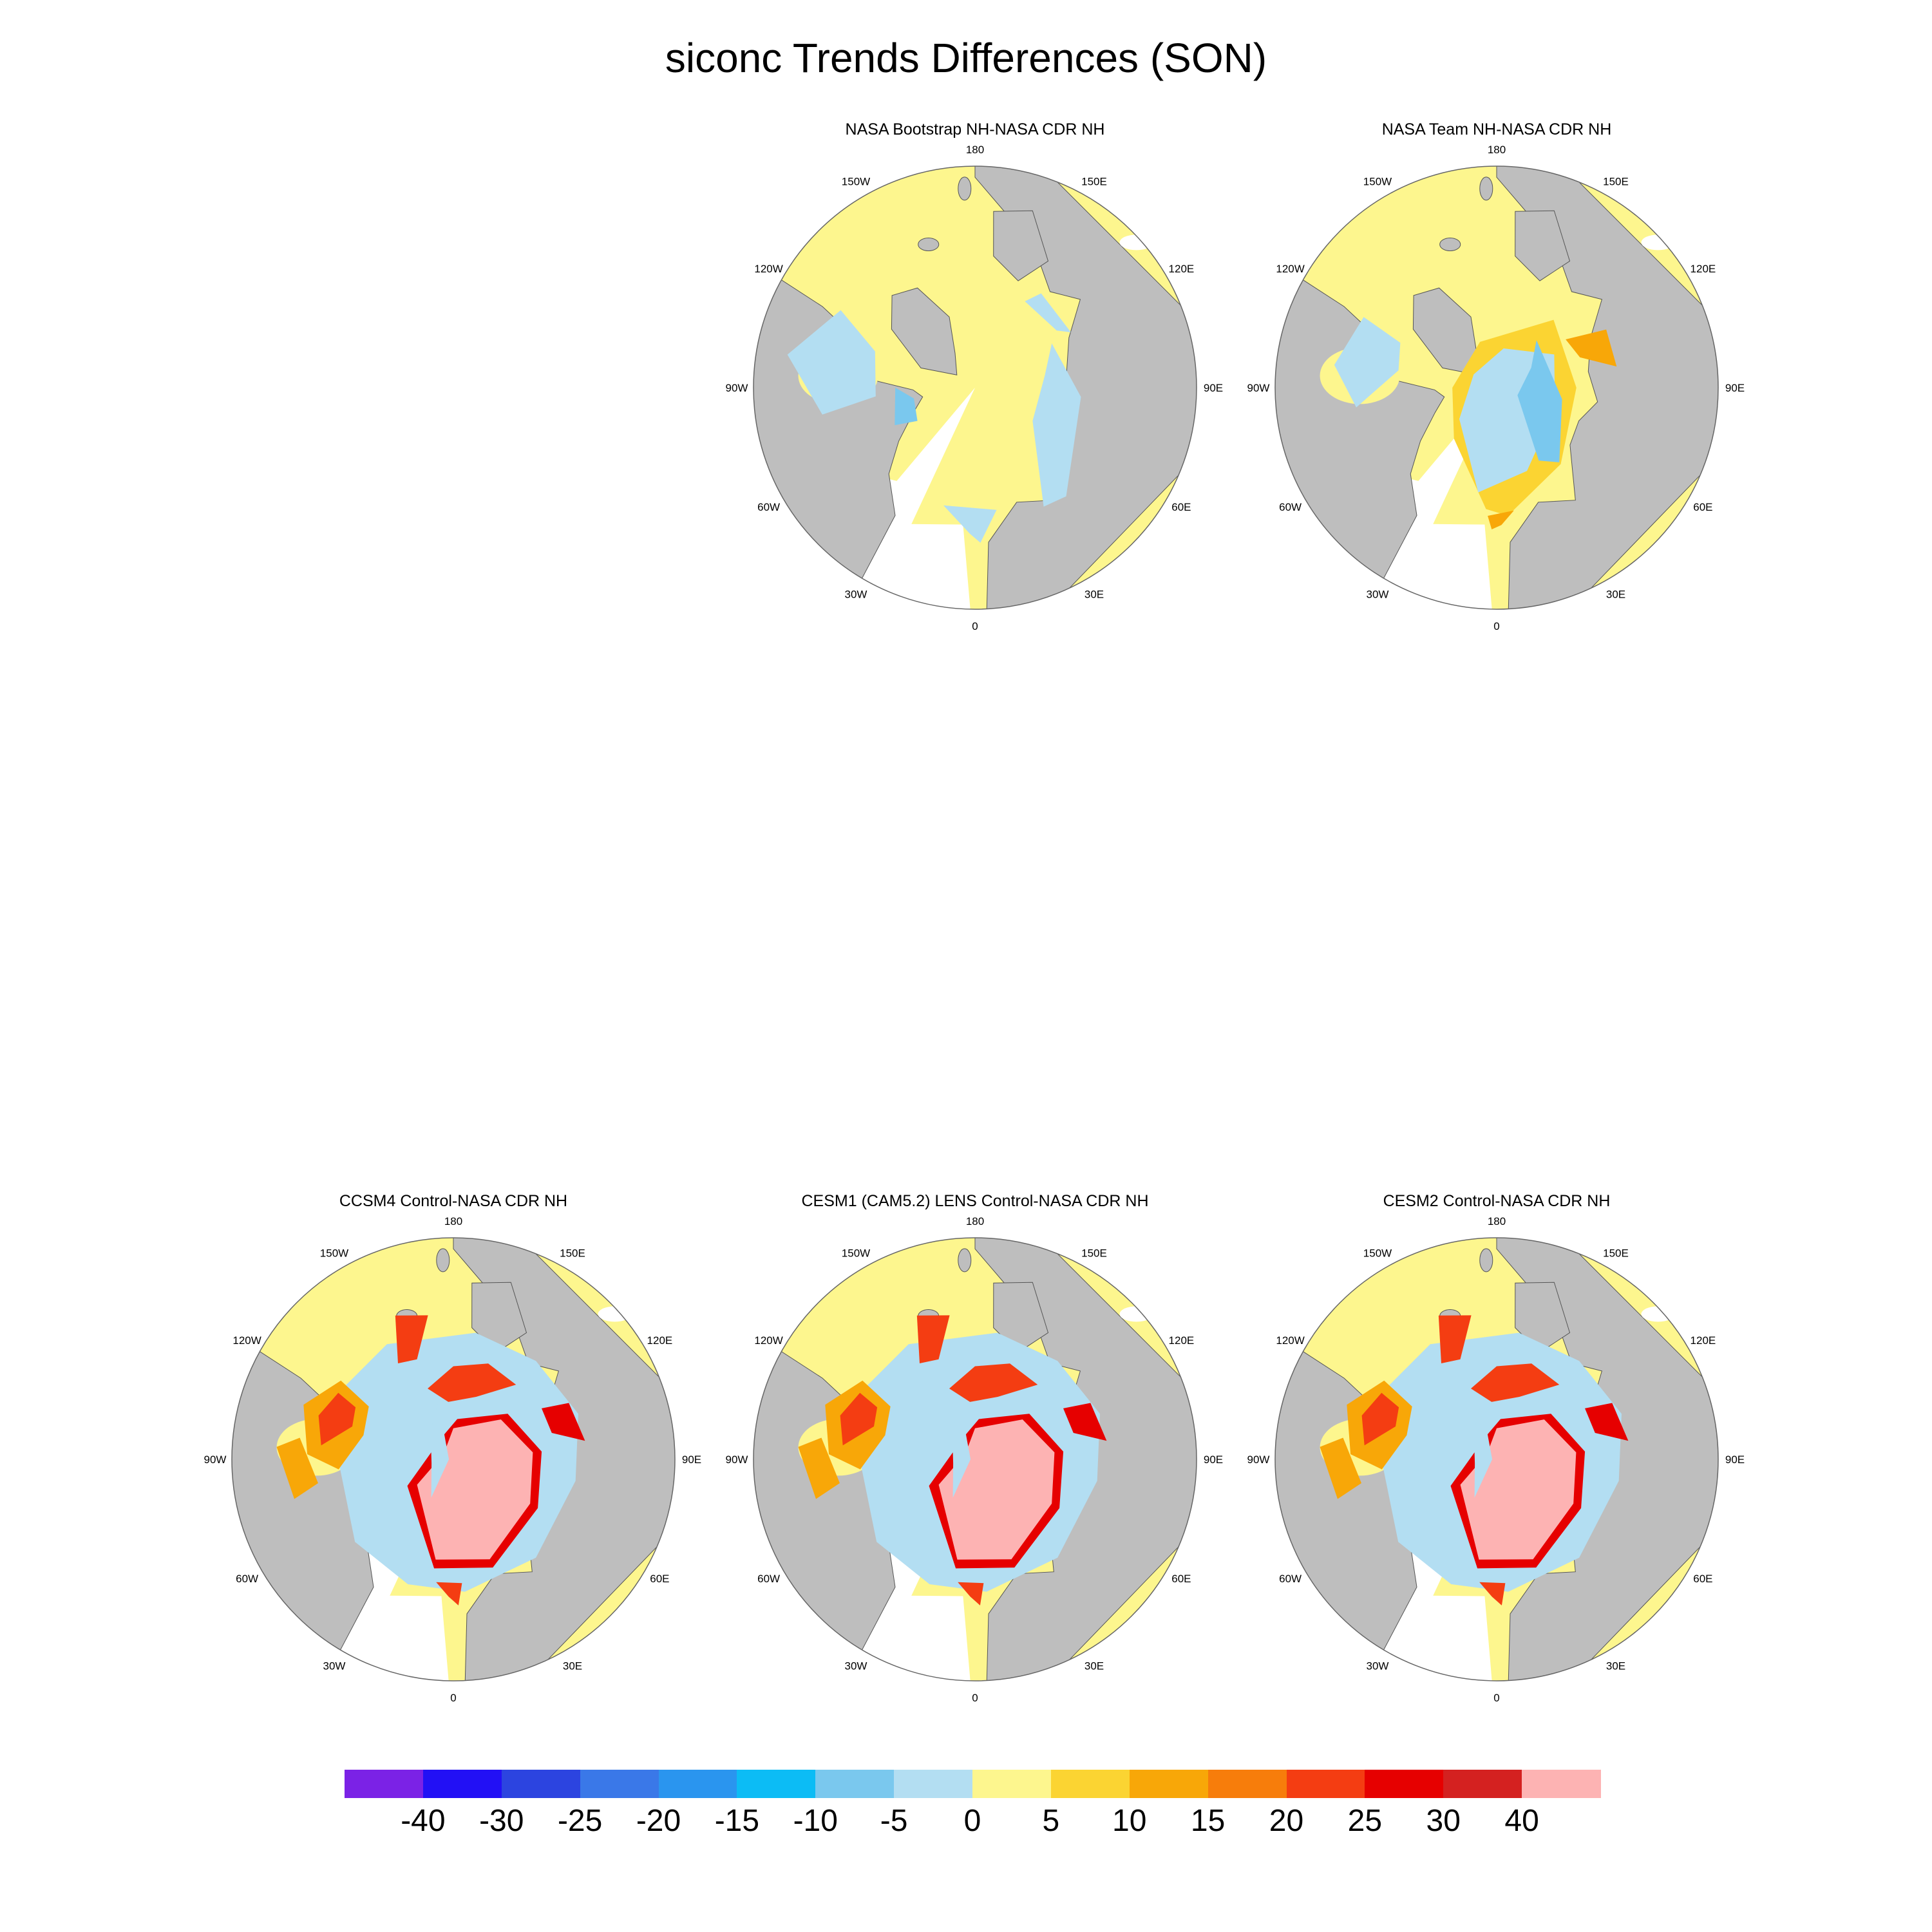  I want to click on panel-title: NASA Team NH-NASA CDR NH, so click(1496, 129).